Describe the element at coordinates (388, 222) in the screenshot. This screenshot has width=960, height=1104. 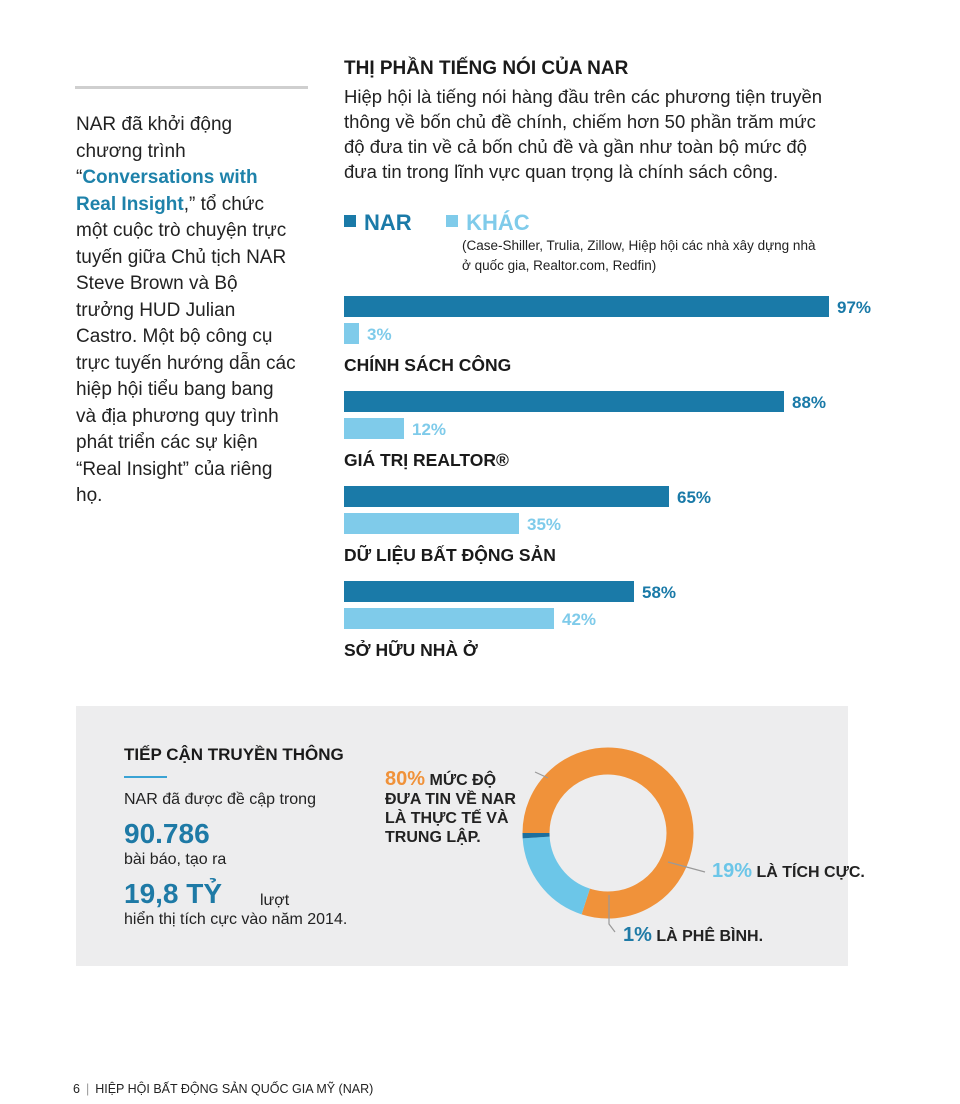
I see `legend-label-nar: NAR` at that location.